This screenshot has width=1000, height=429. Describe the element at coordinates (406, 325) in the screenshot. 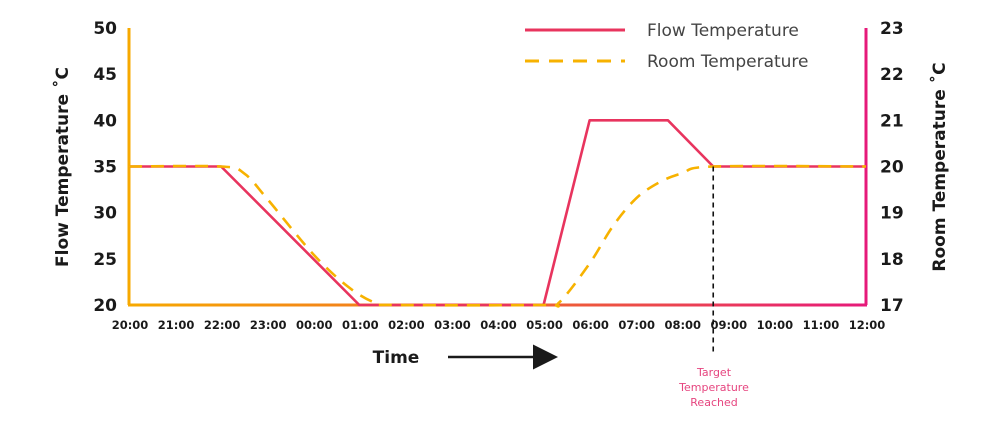

I see `x-tick: 02:00` at that location.